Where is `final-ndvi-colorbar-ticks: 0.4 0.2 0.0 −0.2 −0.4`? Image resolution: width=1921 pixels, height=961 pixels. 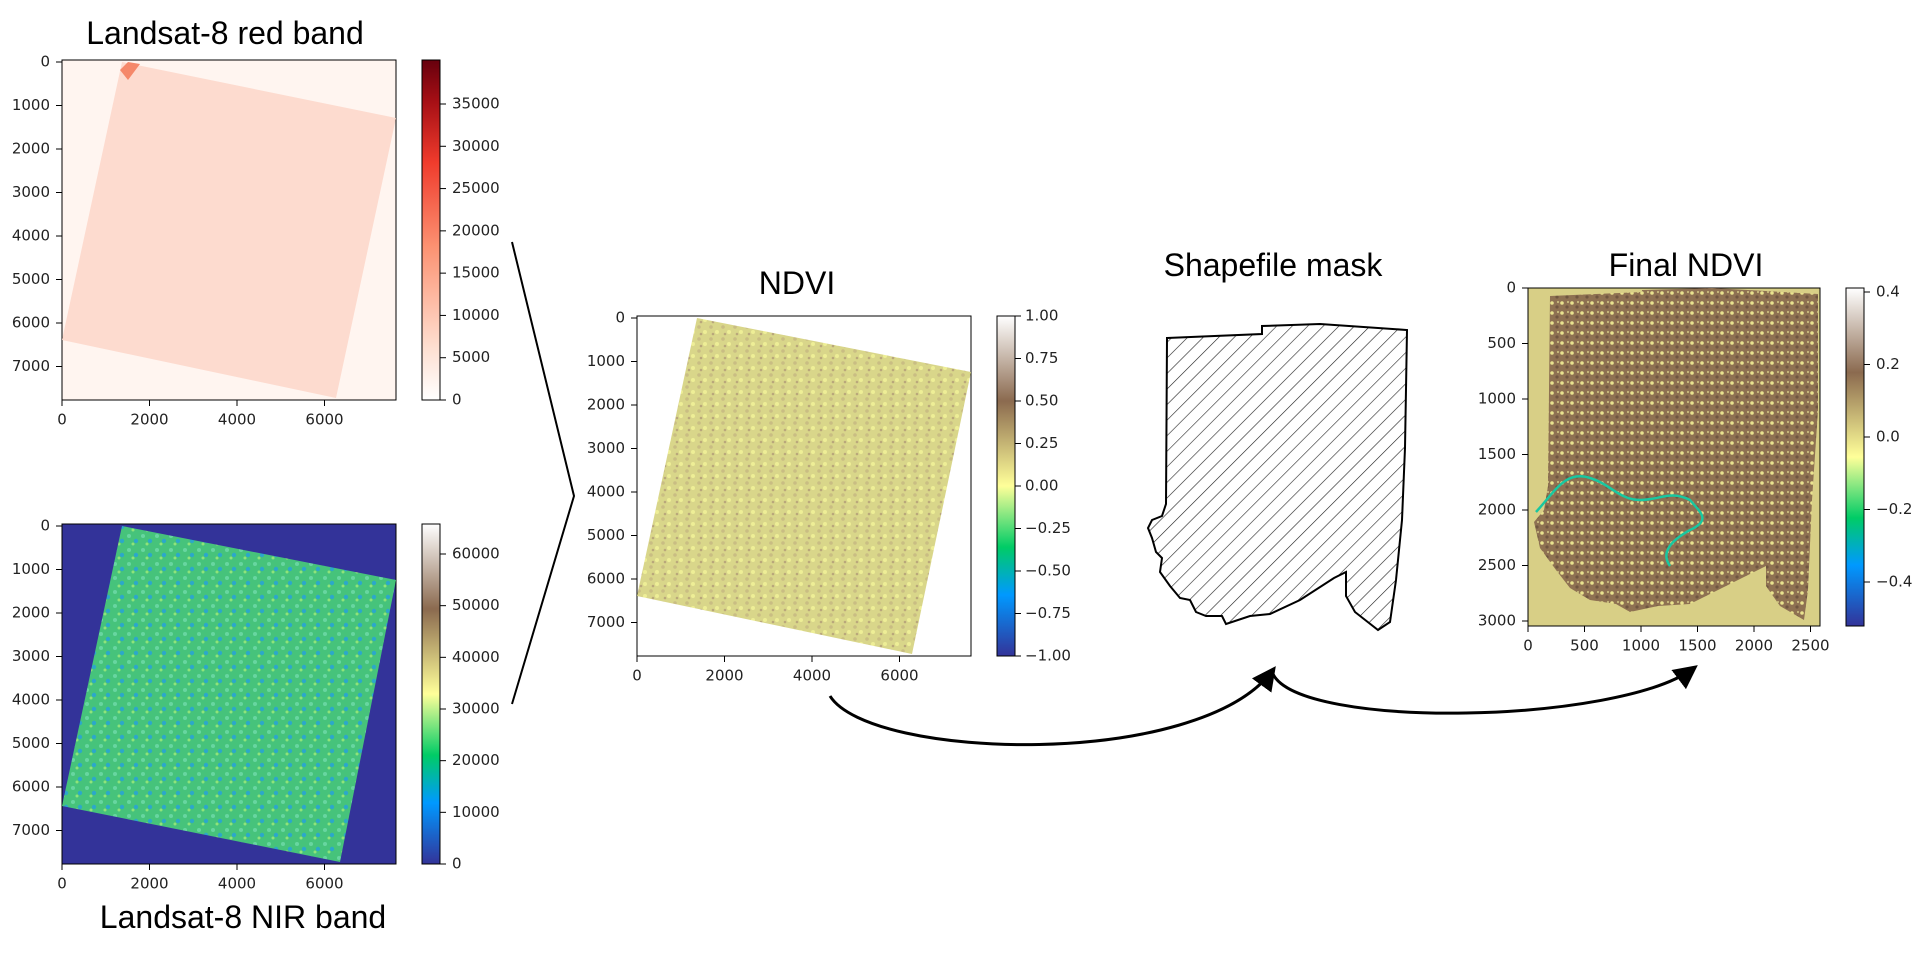
final-ndvi-colorbar-ticks: 0.4 0.2 0.0 −0.2 −0.4 is located at coordinates (1888, 437).